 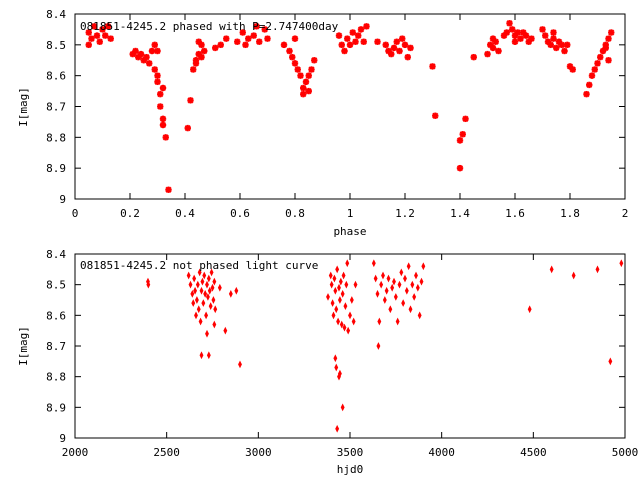 What do you see at coordinates (56, 346) in the screenshot?
I see `y-tick-label: 8.7` at bounding box center [56, 346].